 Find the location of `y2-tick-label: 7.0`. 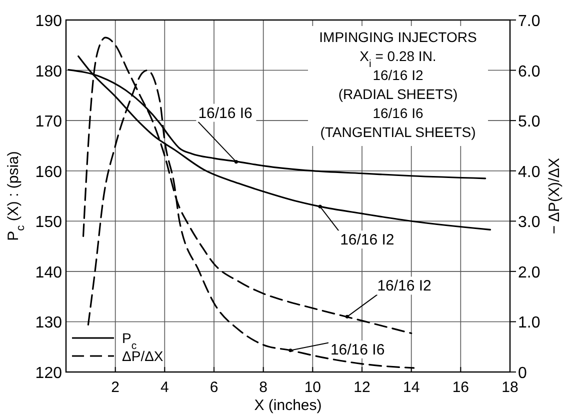

y2-tick-label: 7.0 is located at coordinates (529, 21).